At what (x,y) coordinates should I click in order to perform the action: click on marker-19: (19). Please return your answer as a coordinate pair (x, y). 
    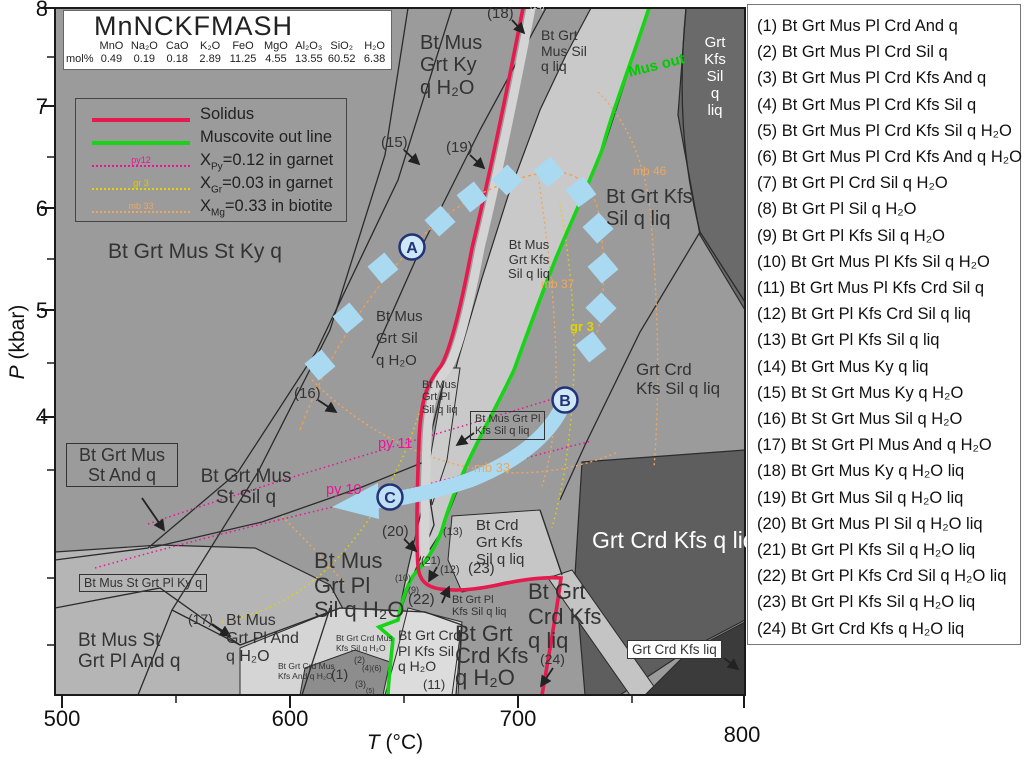
    Looking at the image, I should click on (459, 147).